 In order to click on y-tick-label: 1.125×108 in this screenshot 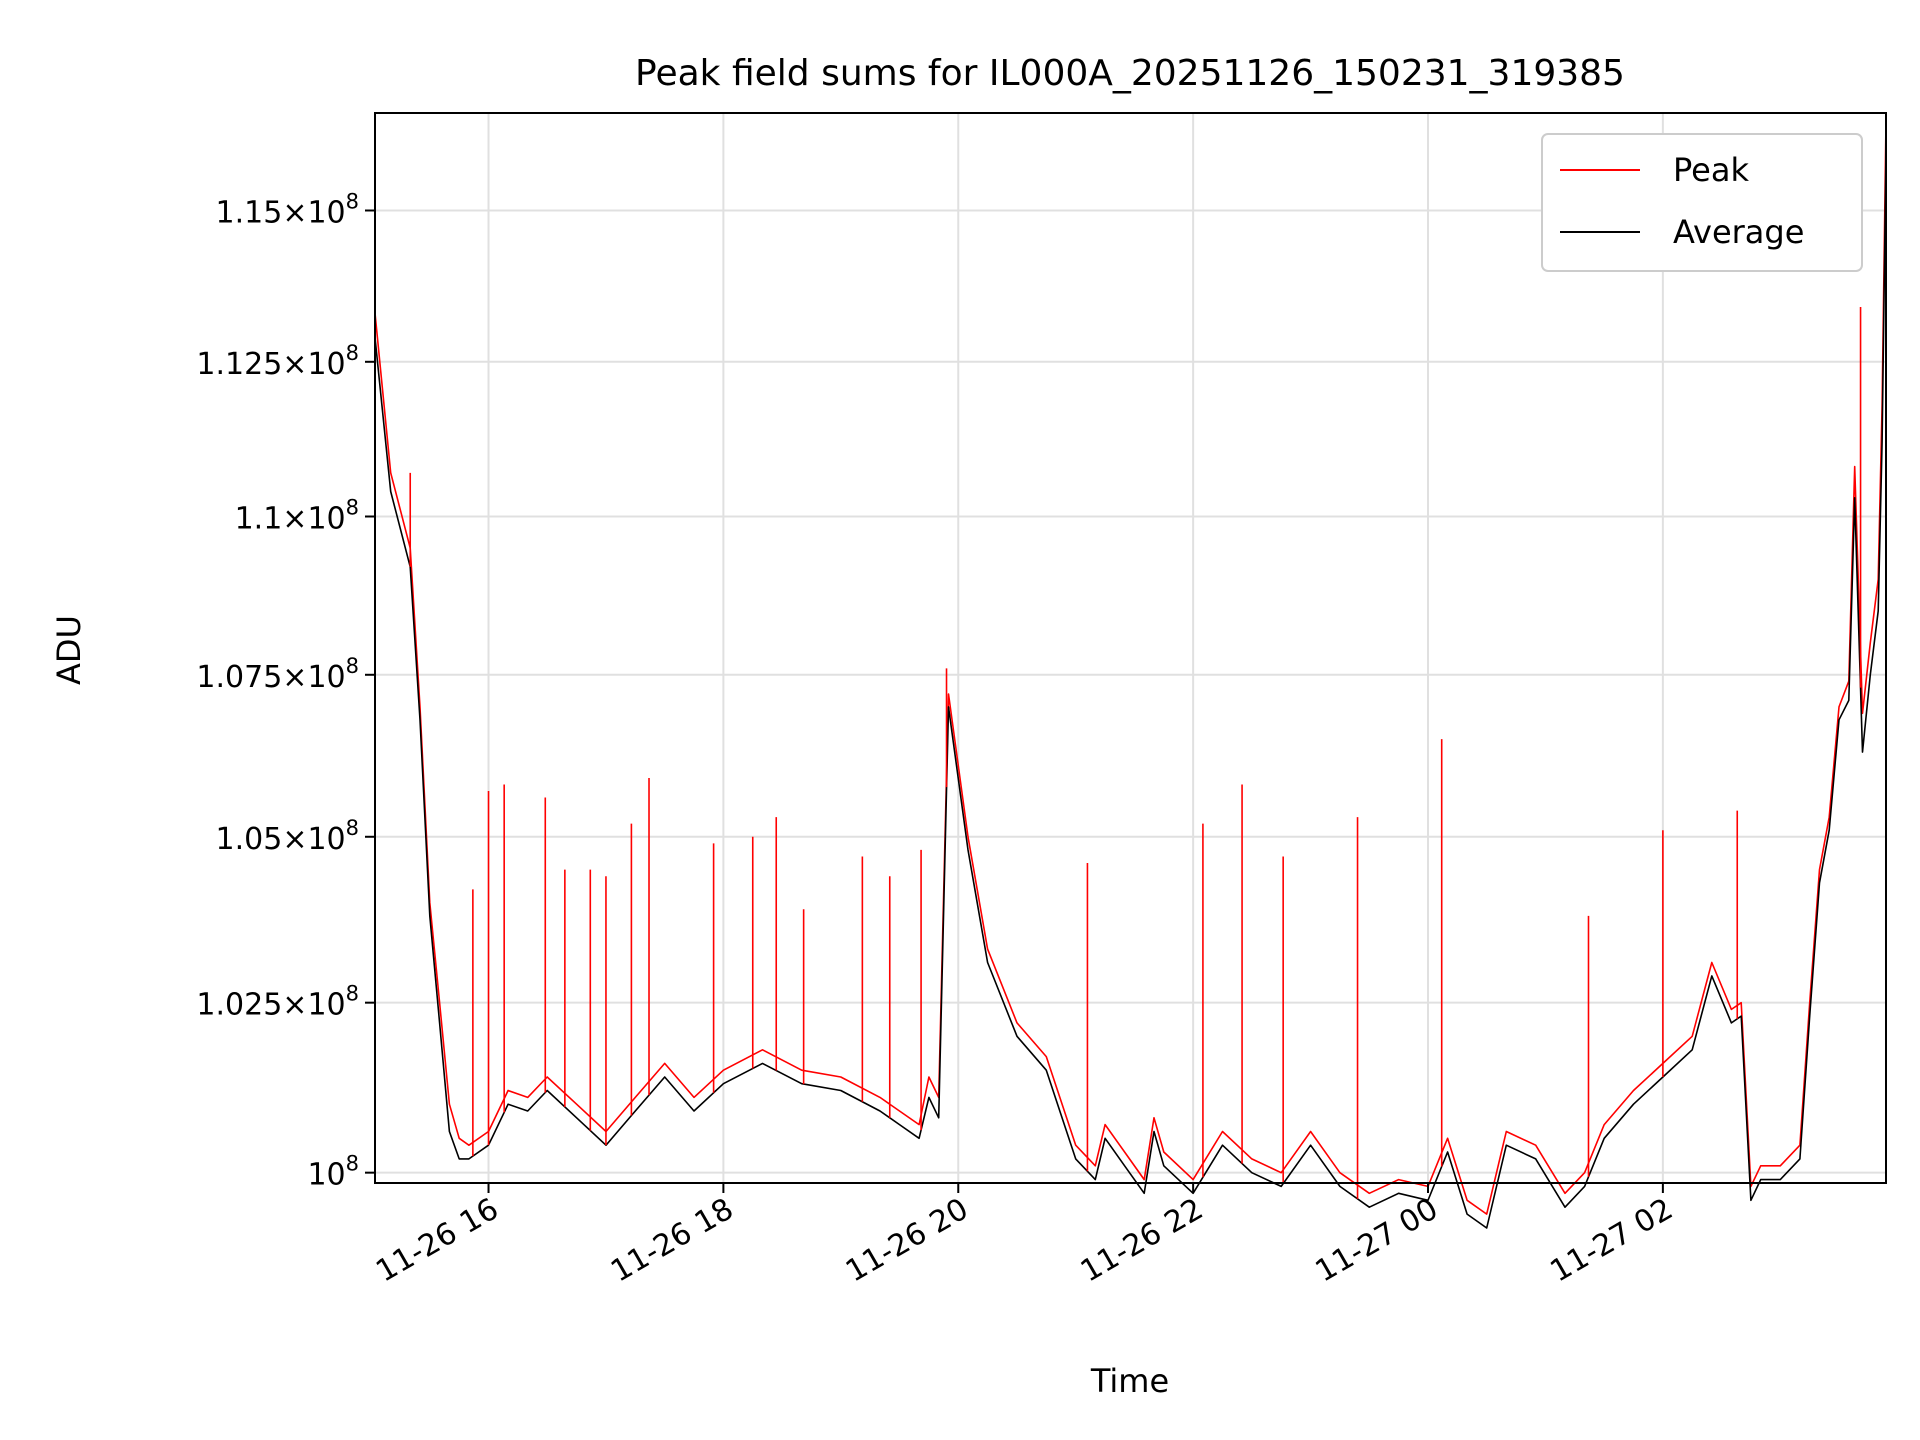, I will do `click(277, 361)`.